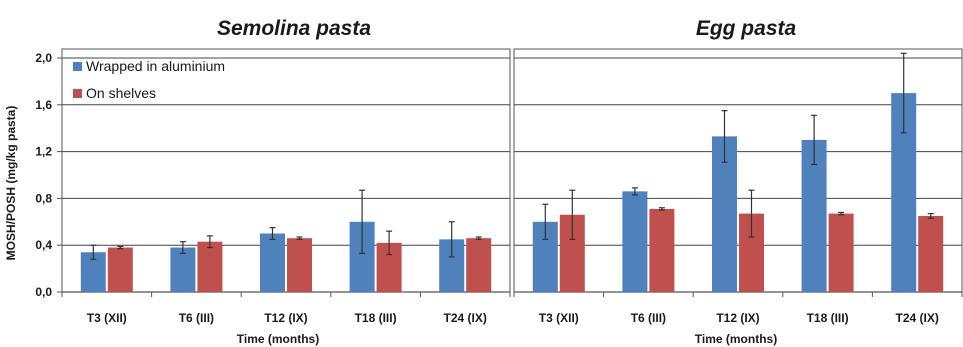  What do you see at coordinates (11, 183) in the screenshot?
I see `y-axis-label: MOSH/POSH (mg/kg pasta)` at bounding box center [11, 183].